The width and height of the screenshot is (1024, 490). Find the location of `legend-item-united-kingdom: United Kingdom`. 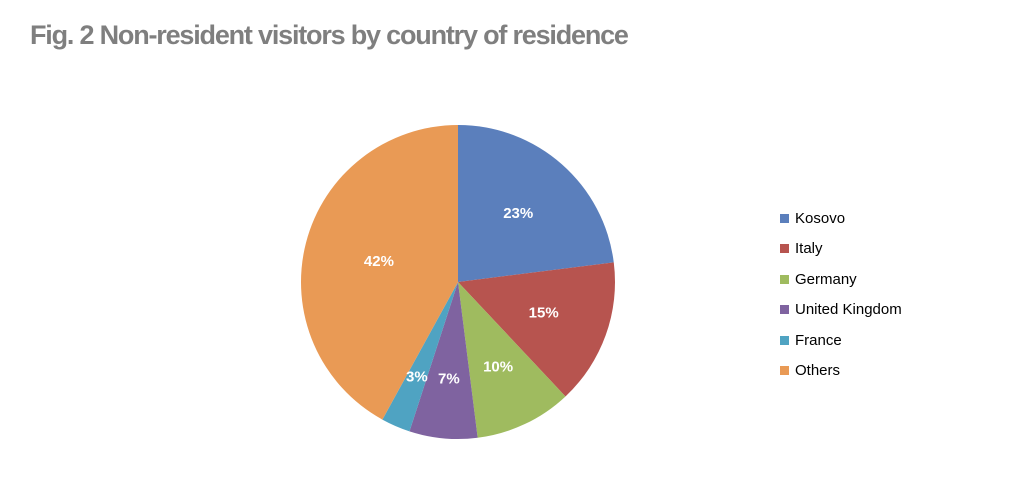

legend-item-united-kingdom: United Kingdom is located at coordinates (841, 310).